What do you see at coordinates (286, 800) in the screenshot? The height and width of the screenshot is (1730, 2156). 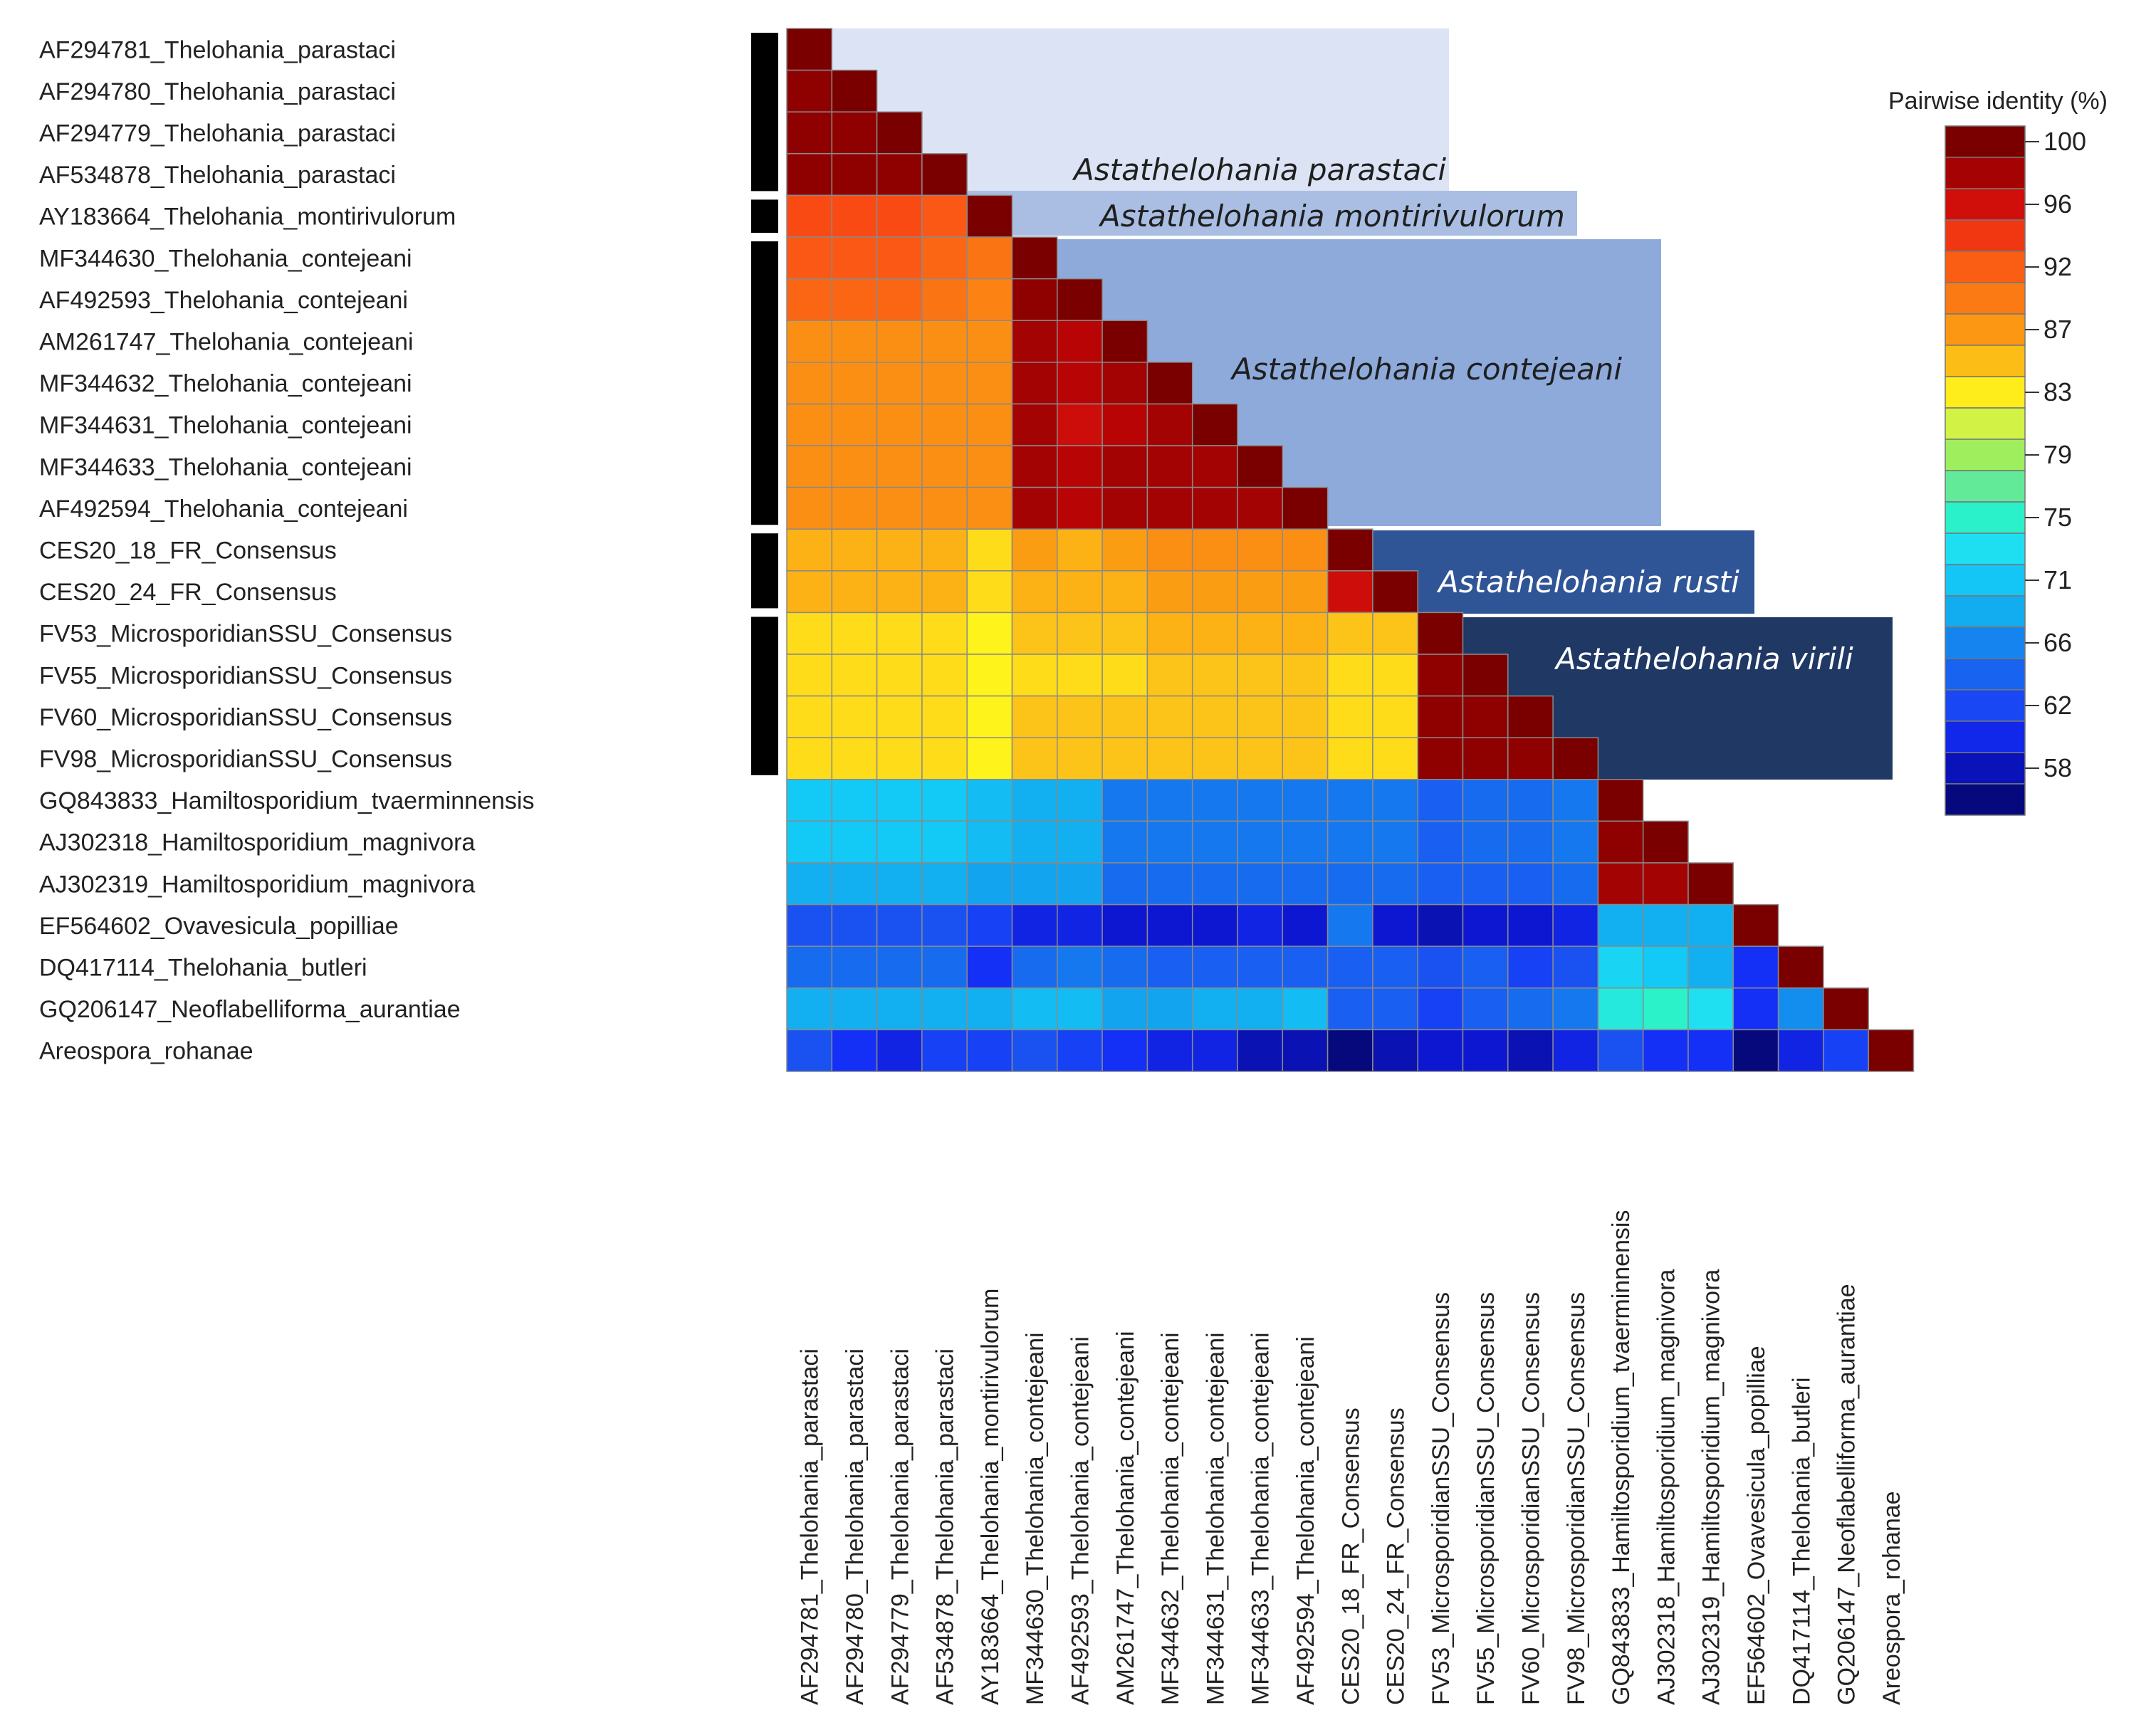 I see `row-label: GQ843833_Hamiltosporidium_tvaerminnensis` at bounding box center [286, 800].